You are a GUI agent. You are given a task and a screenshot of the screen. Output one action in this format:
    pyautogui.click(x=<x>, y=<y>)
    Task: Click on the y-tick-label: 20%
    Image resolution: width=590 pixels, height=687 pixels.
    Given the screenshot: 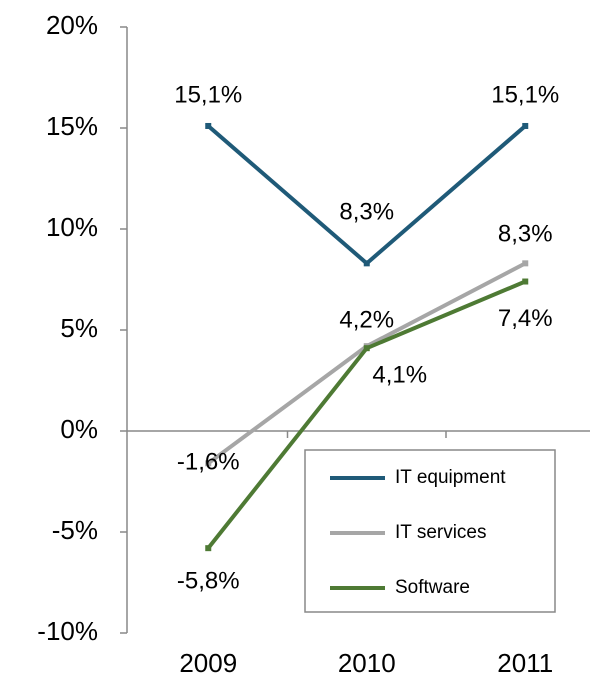 What is the action you would take?
    pyautogui.click(x=72, y=25)
    